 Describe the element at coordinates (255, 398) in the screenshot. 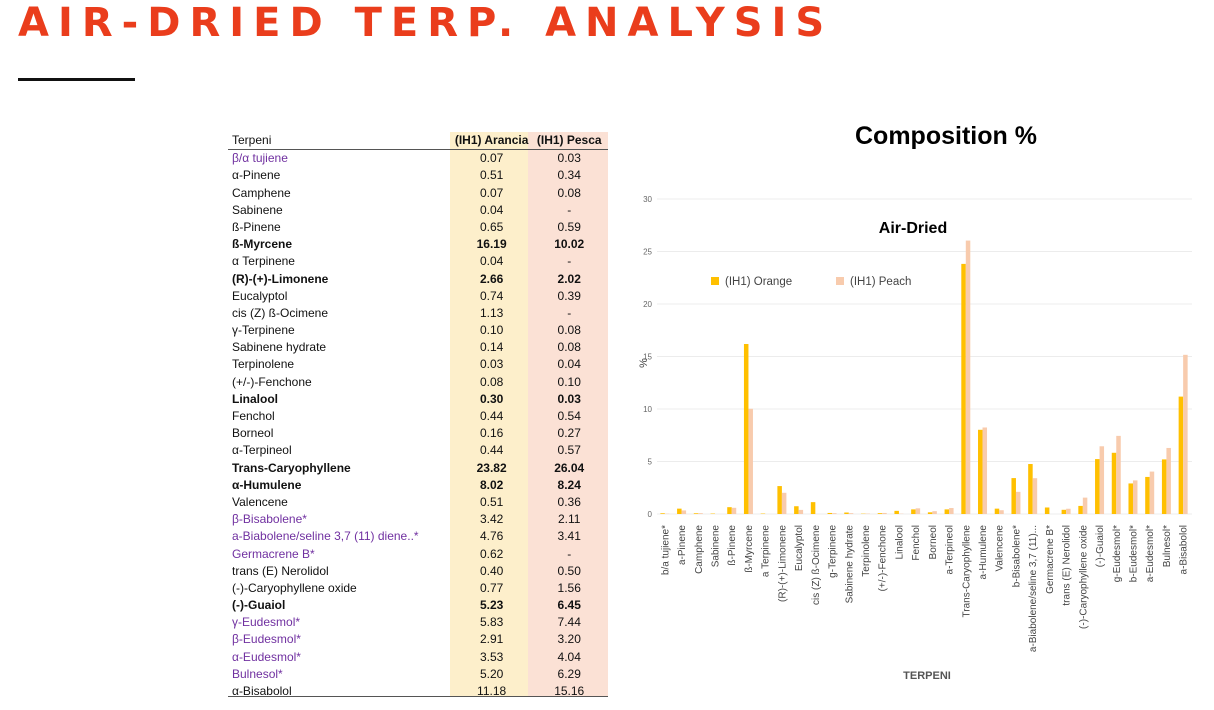

I see `terpene-name: Linalool` at that location.